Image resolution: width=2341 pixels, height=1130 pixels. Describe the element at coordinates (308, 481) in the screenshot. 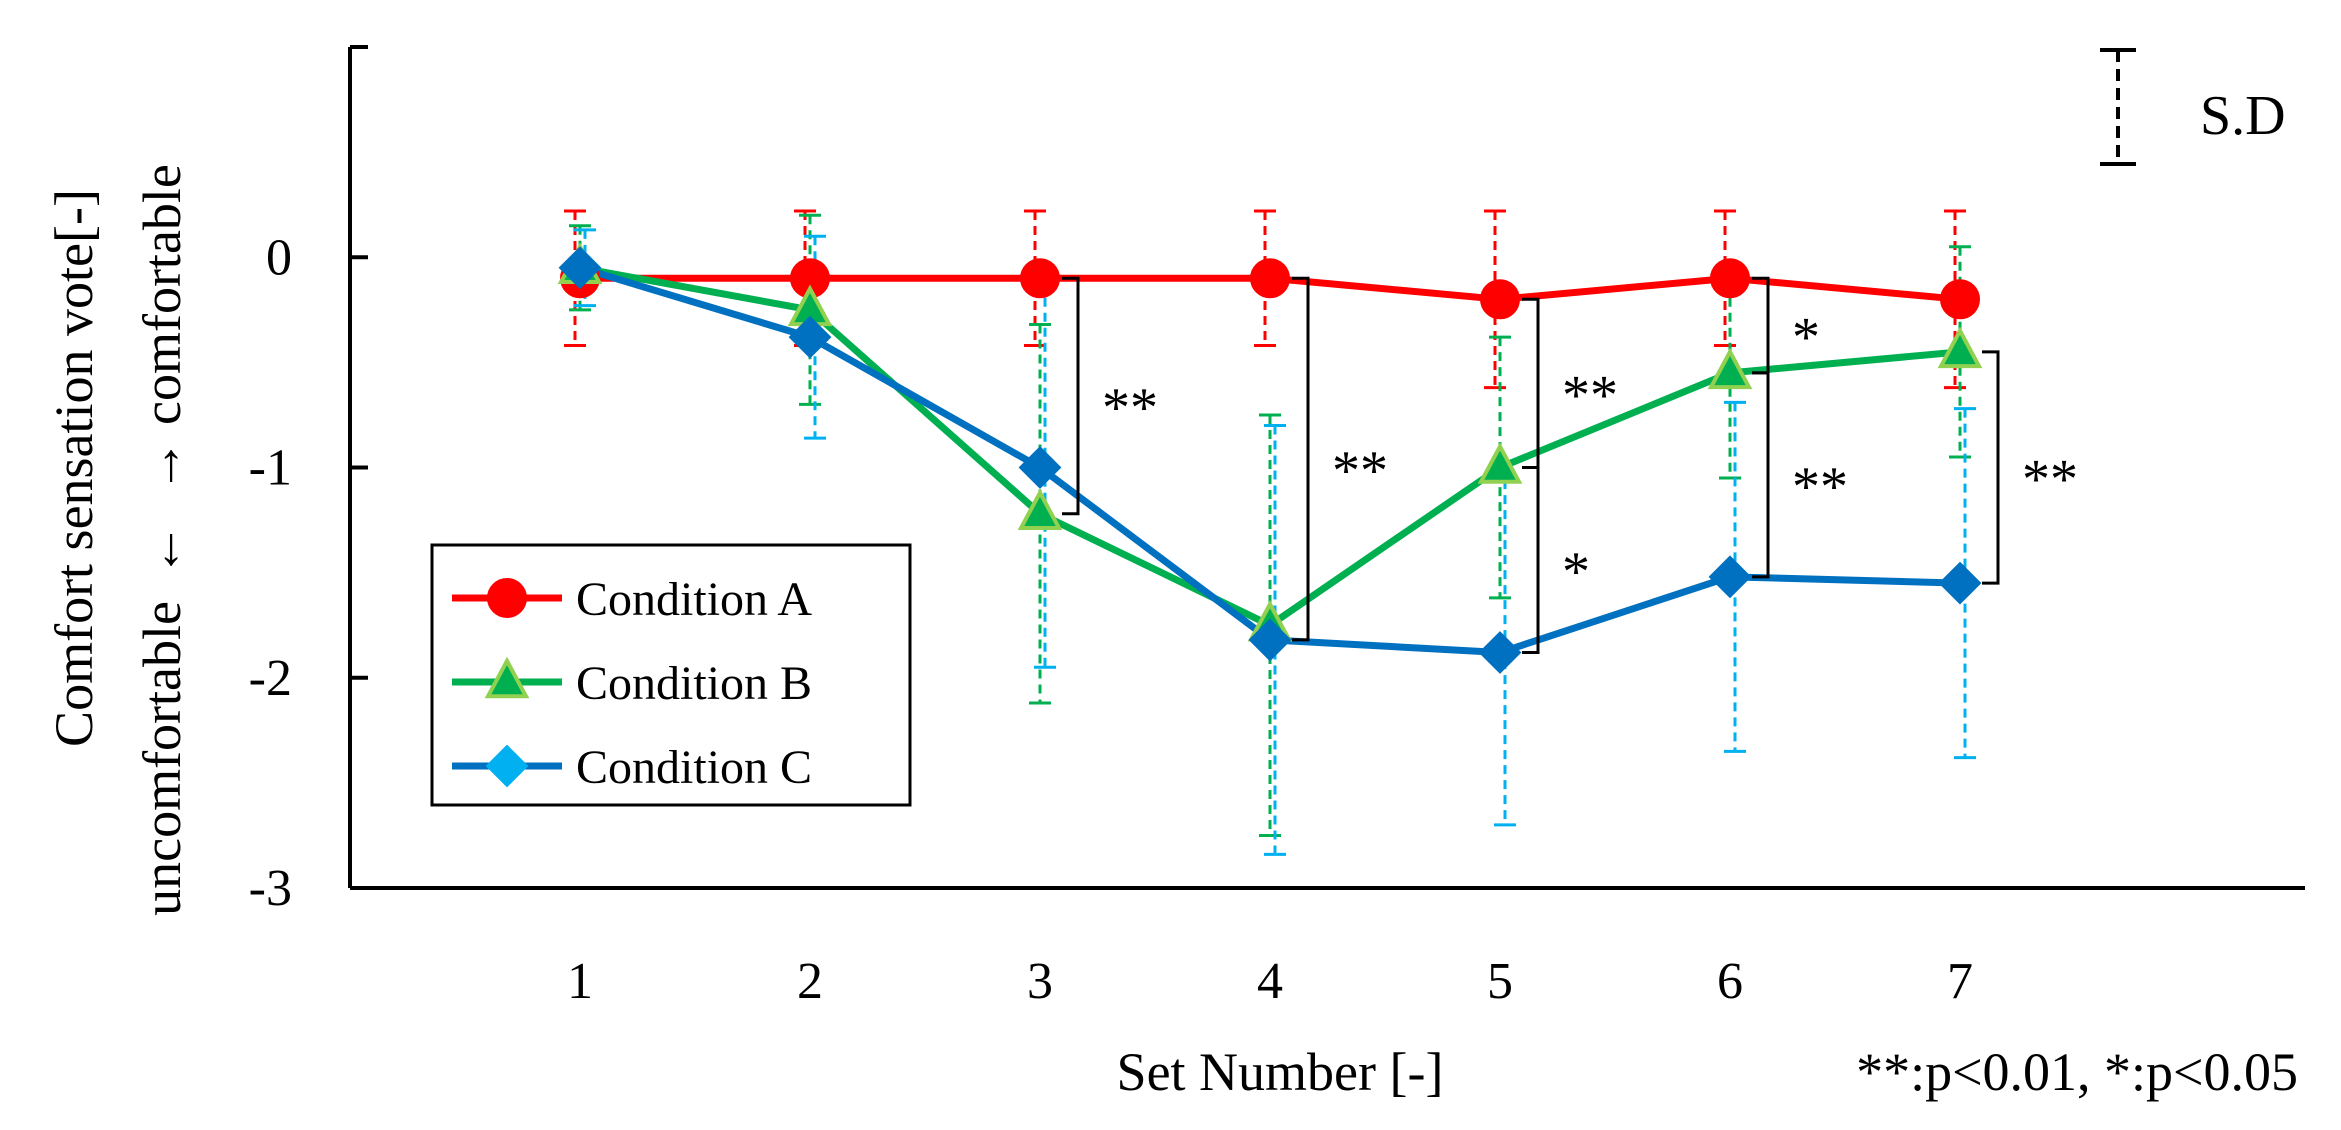

I see `y-ticks: 0 -1 -2 -3` at that location.